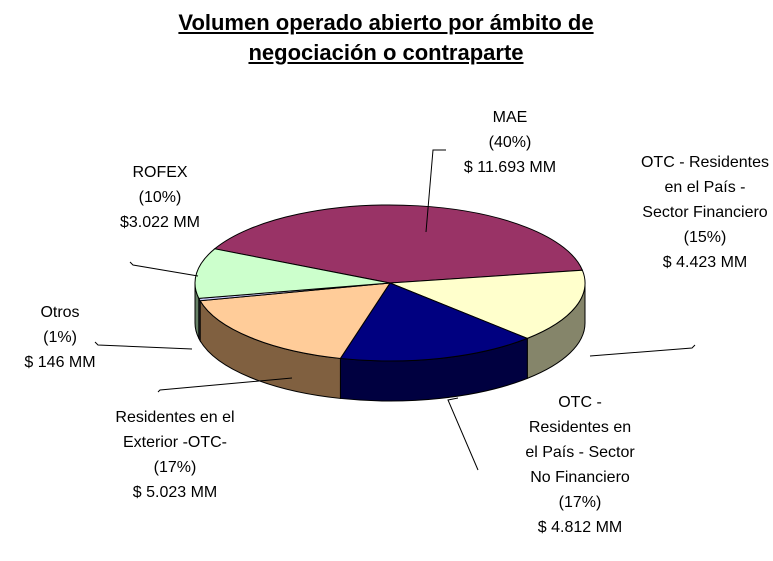  I want to click on percent-label: (15%), so click(705, 237).